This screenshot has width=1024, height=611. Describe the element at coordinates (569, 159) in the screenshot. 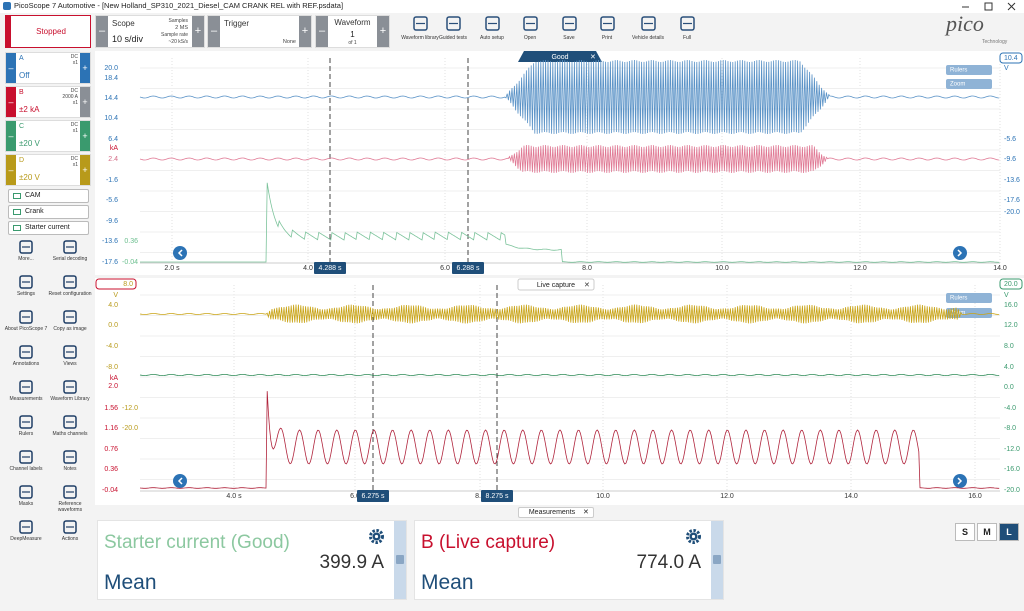

I see `waveform` at that location.